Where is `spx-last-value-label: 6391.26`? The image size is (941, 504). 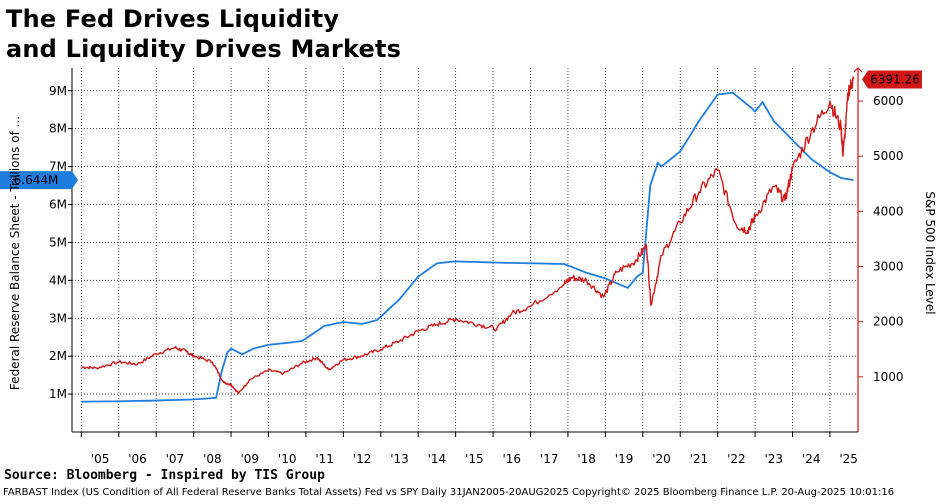 spx-last-value-label: 6391.26 is located at coordinates (895, 80).